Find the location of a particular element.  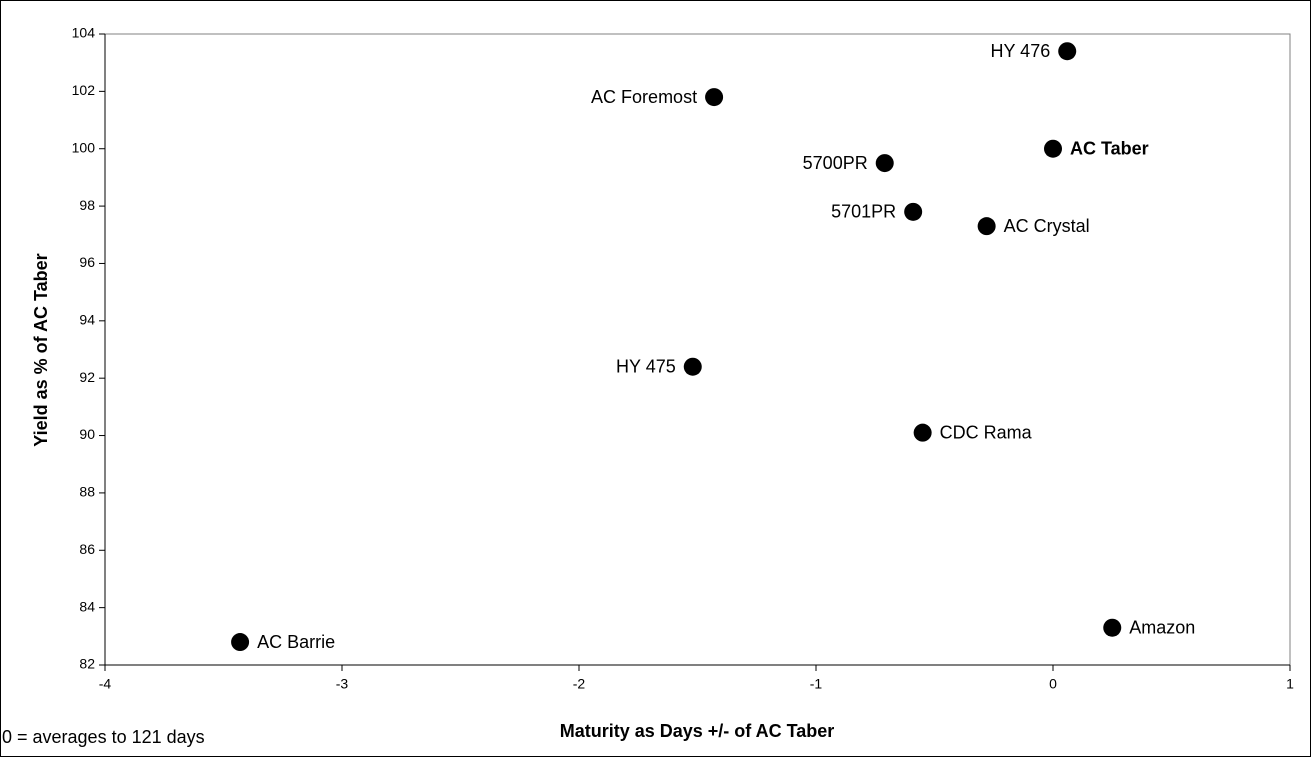

note: 0 = averages to 121 days is located at coordinates (103, 737).